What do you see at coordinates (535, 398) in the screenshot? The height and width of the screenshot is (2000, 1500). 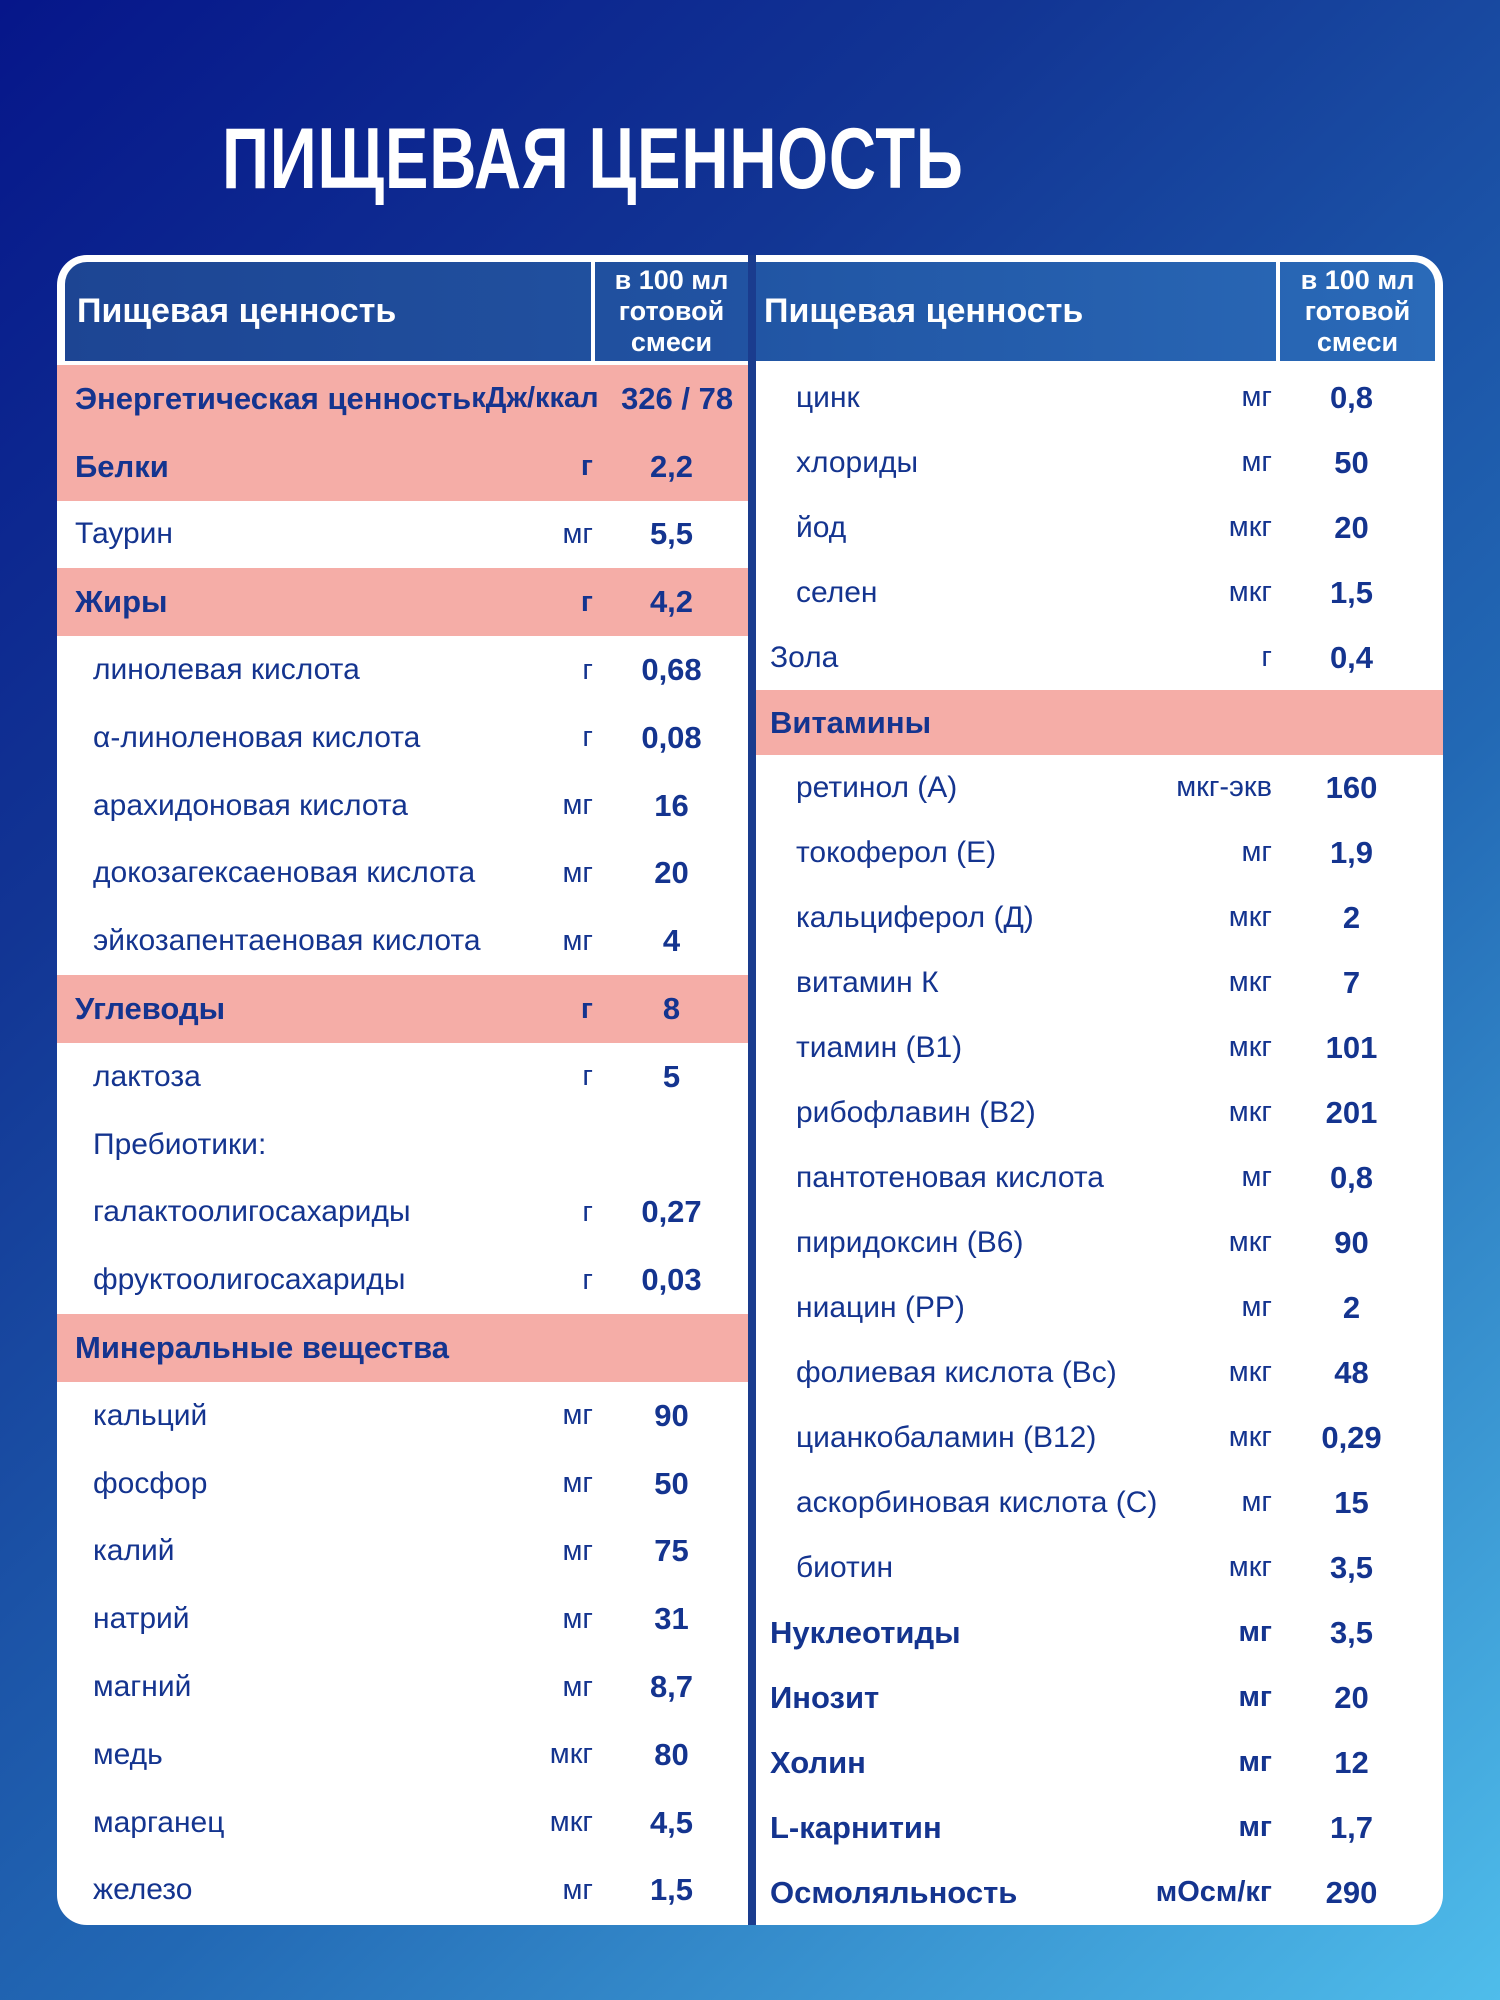 I see `nutrient-unit: кДж/ккал` at bounding box center [535, 398].